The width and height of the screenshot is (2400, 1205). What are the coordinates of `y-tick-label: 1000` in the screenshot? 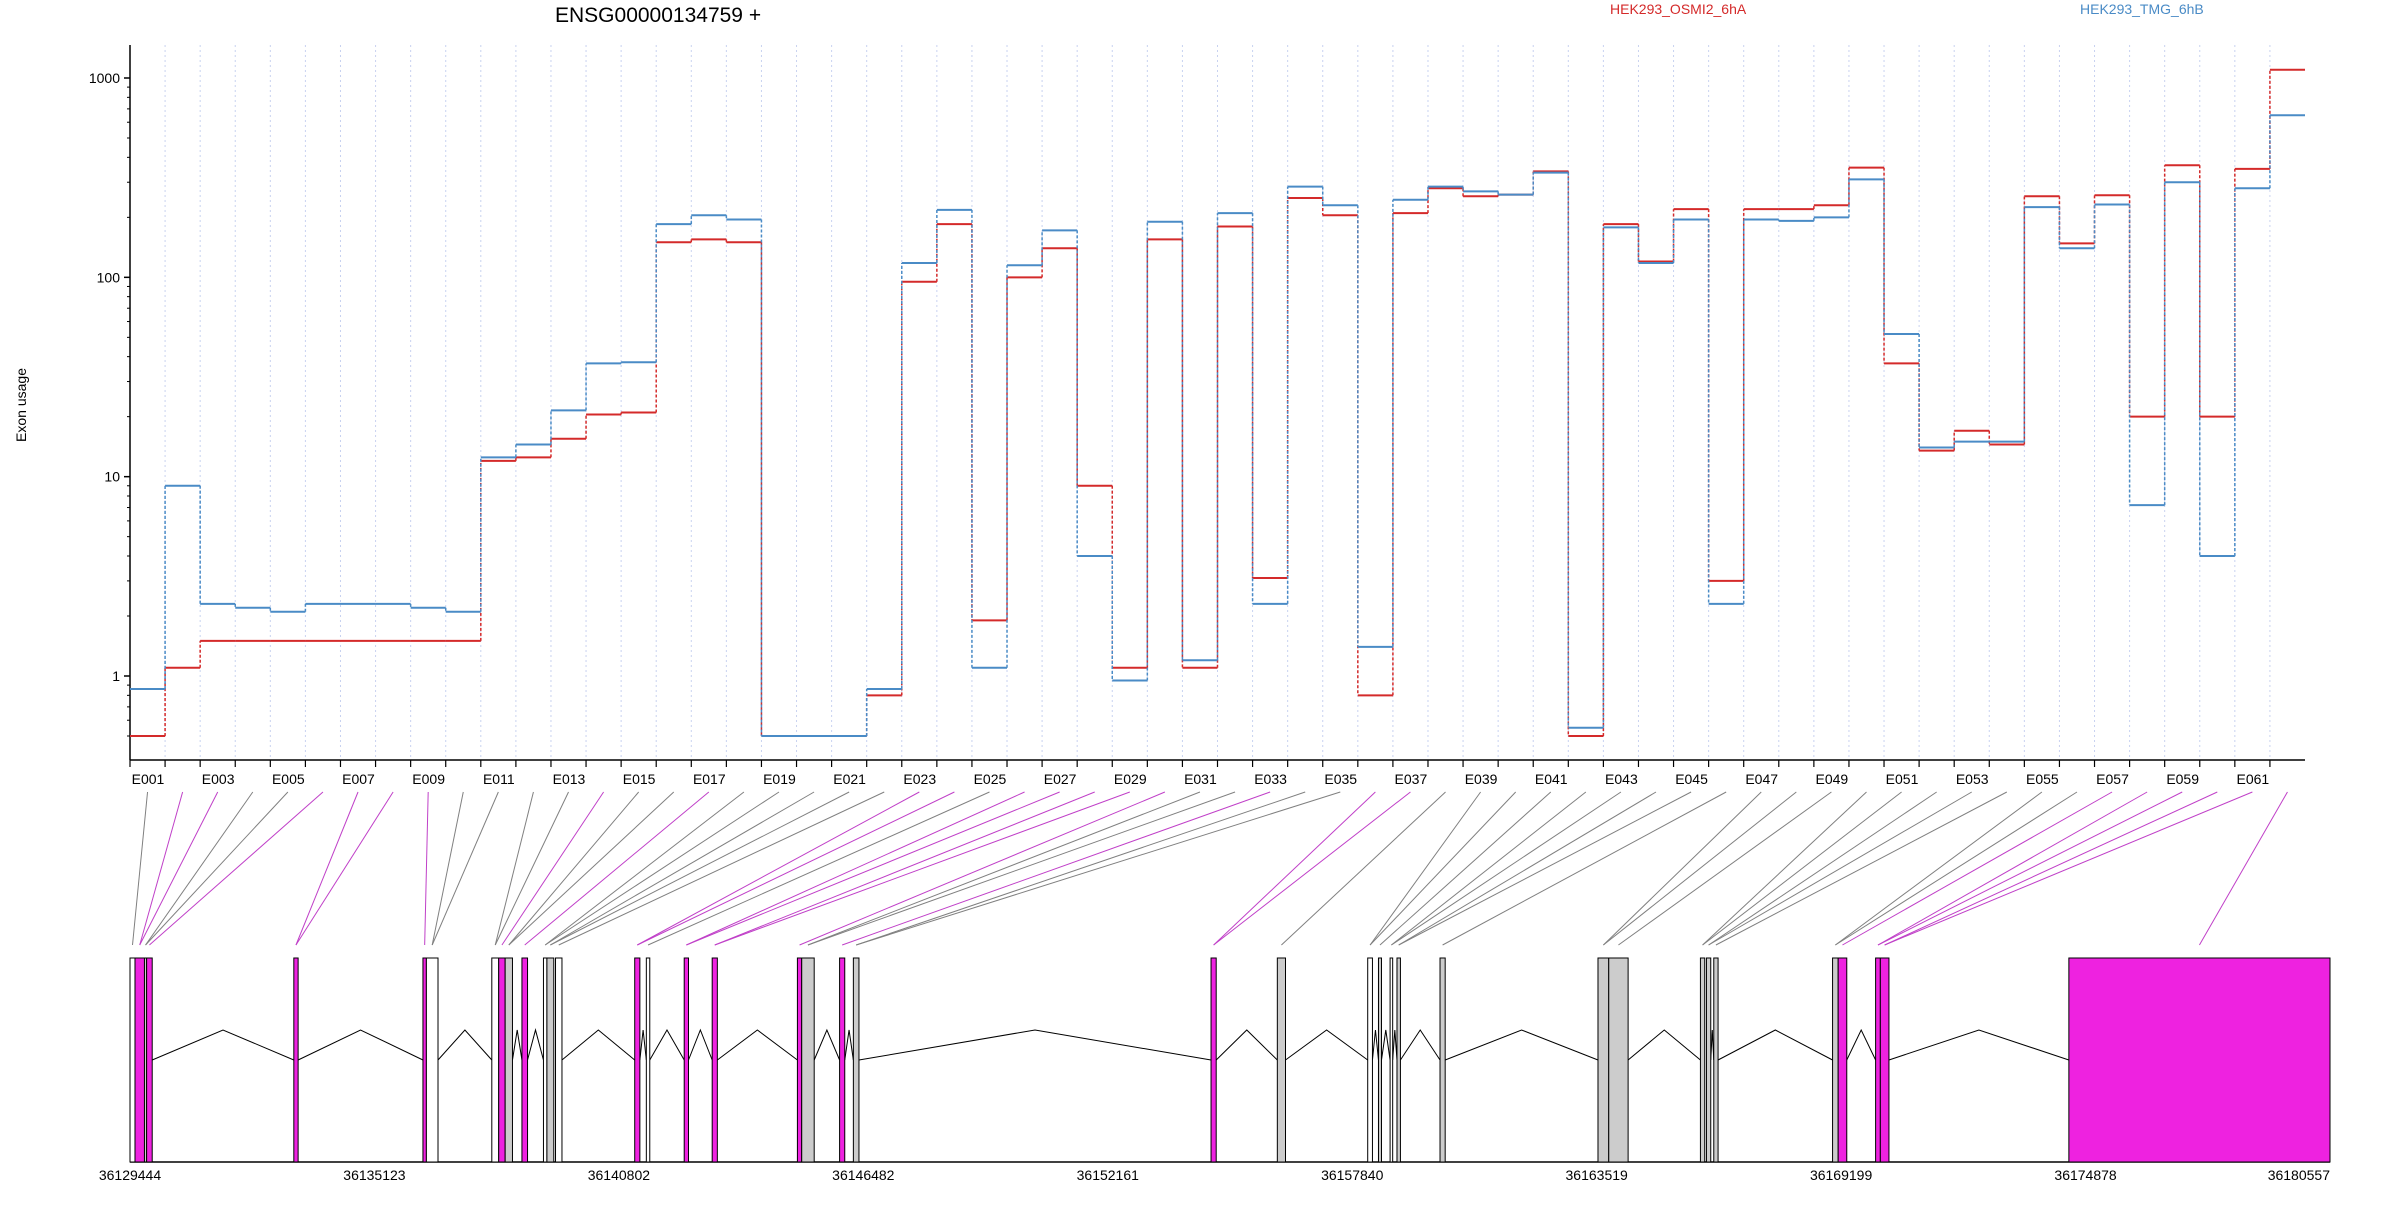 It's located at (104, 78).